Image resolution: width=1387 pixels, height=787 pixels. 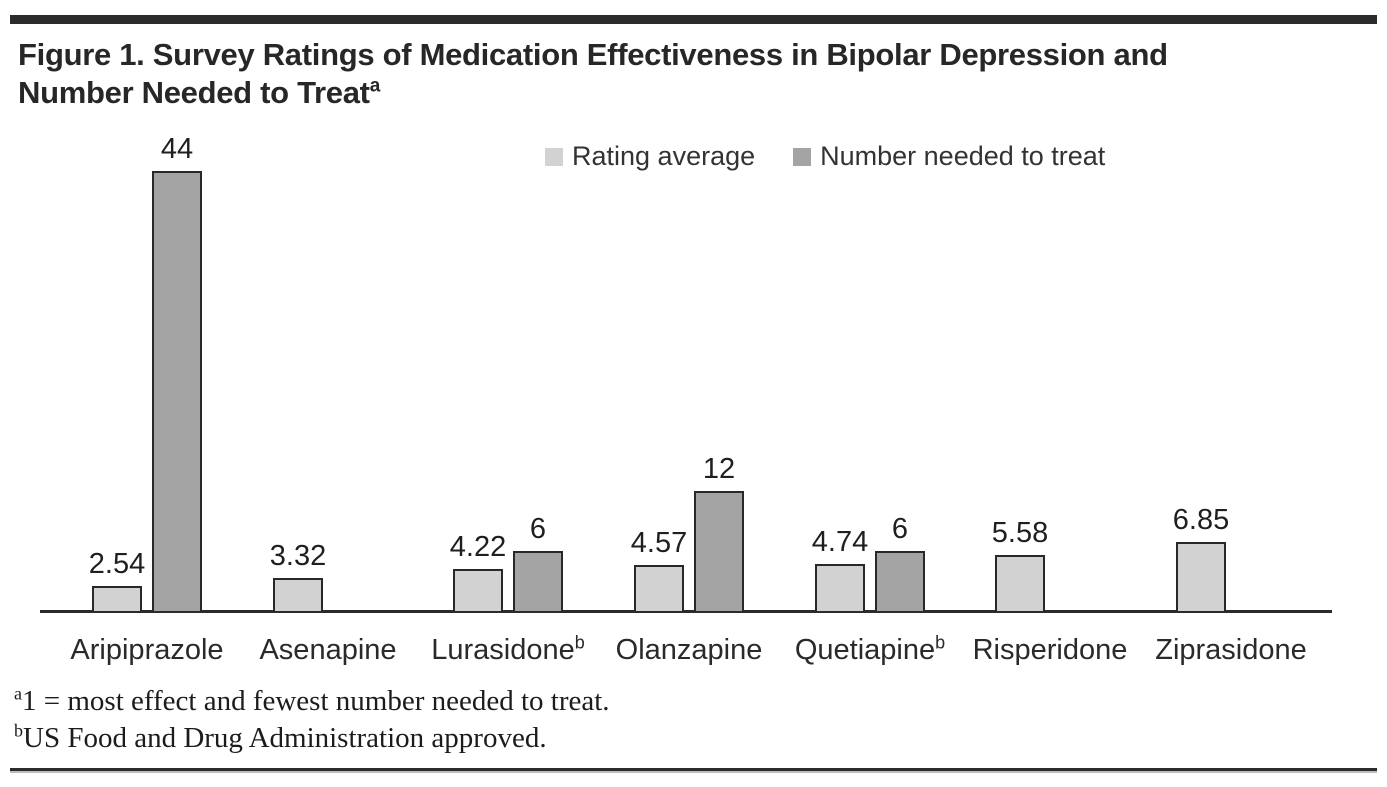 What do you see at coordinates (719, 469) in the screenshot?
I see `value-label-number-needed-to-treat-olanzapine: 12` at bounding box center [719, 469].